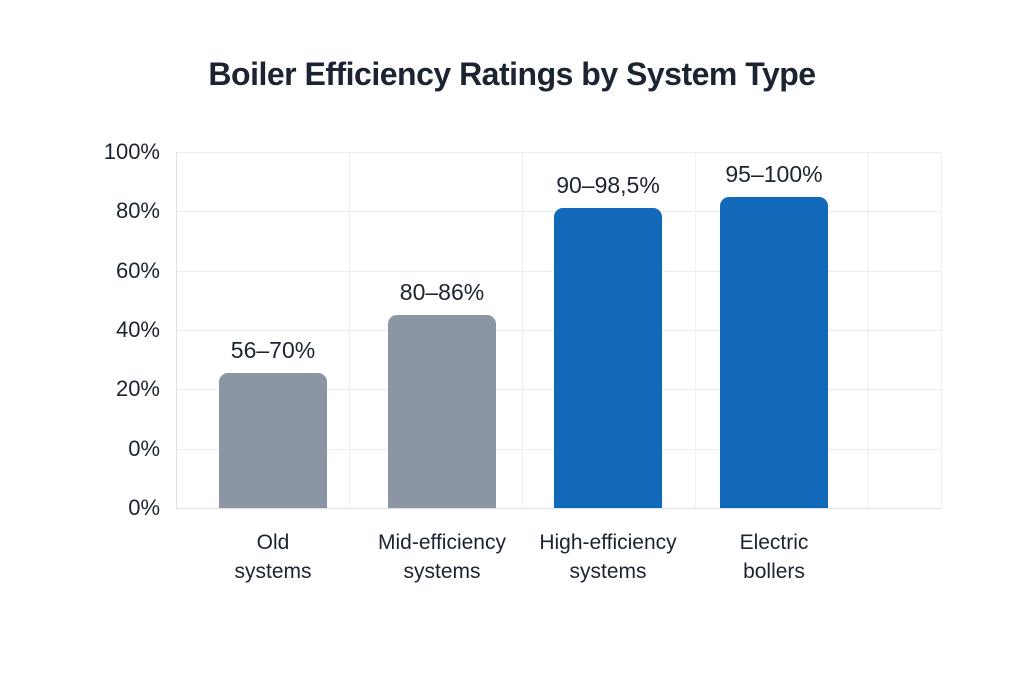 This screenshot has width=1024, height=682. I want to click on bar-value-label: 80–86%, so click(442, 292).